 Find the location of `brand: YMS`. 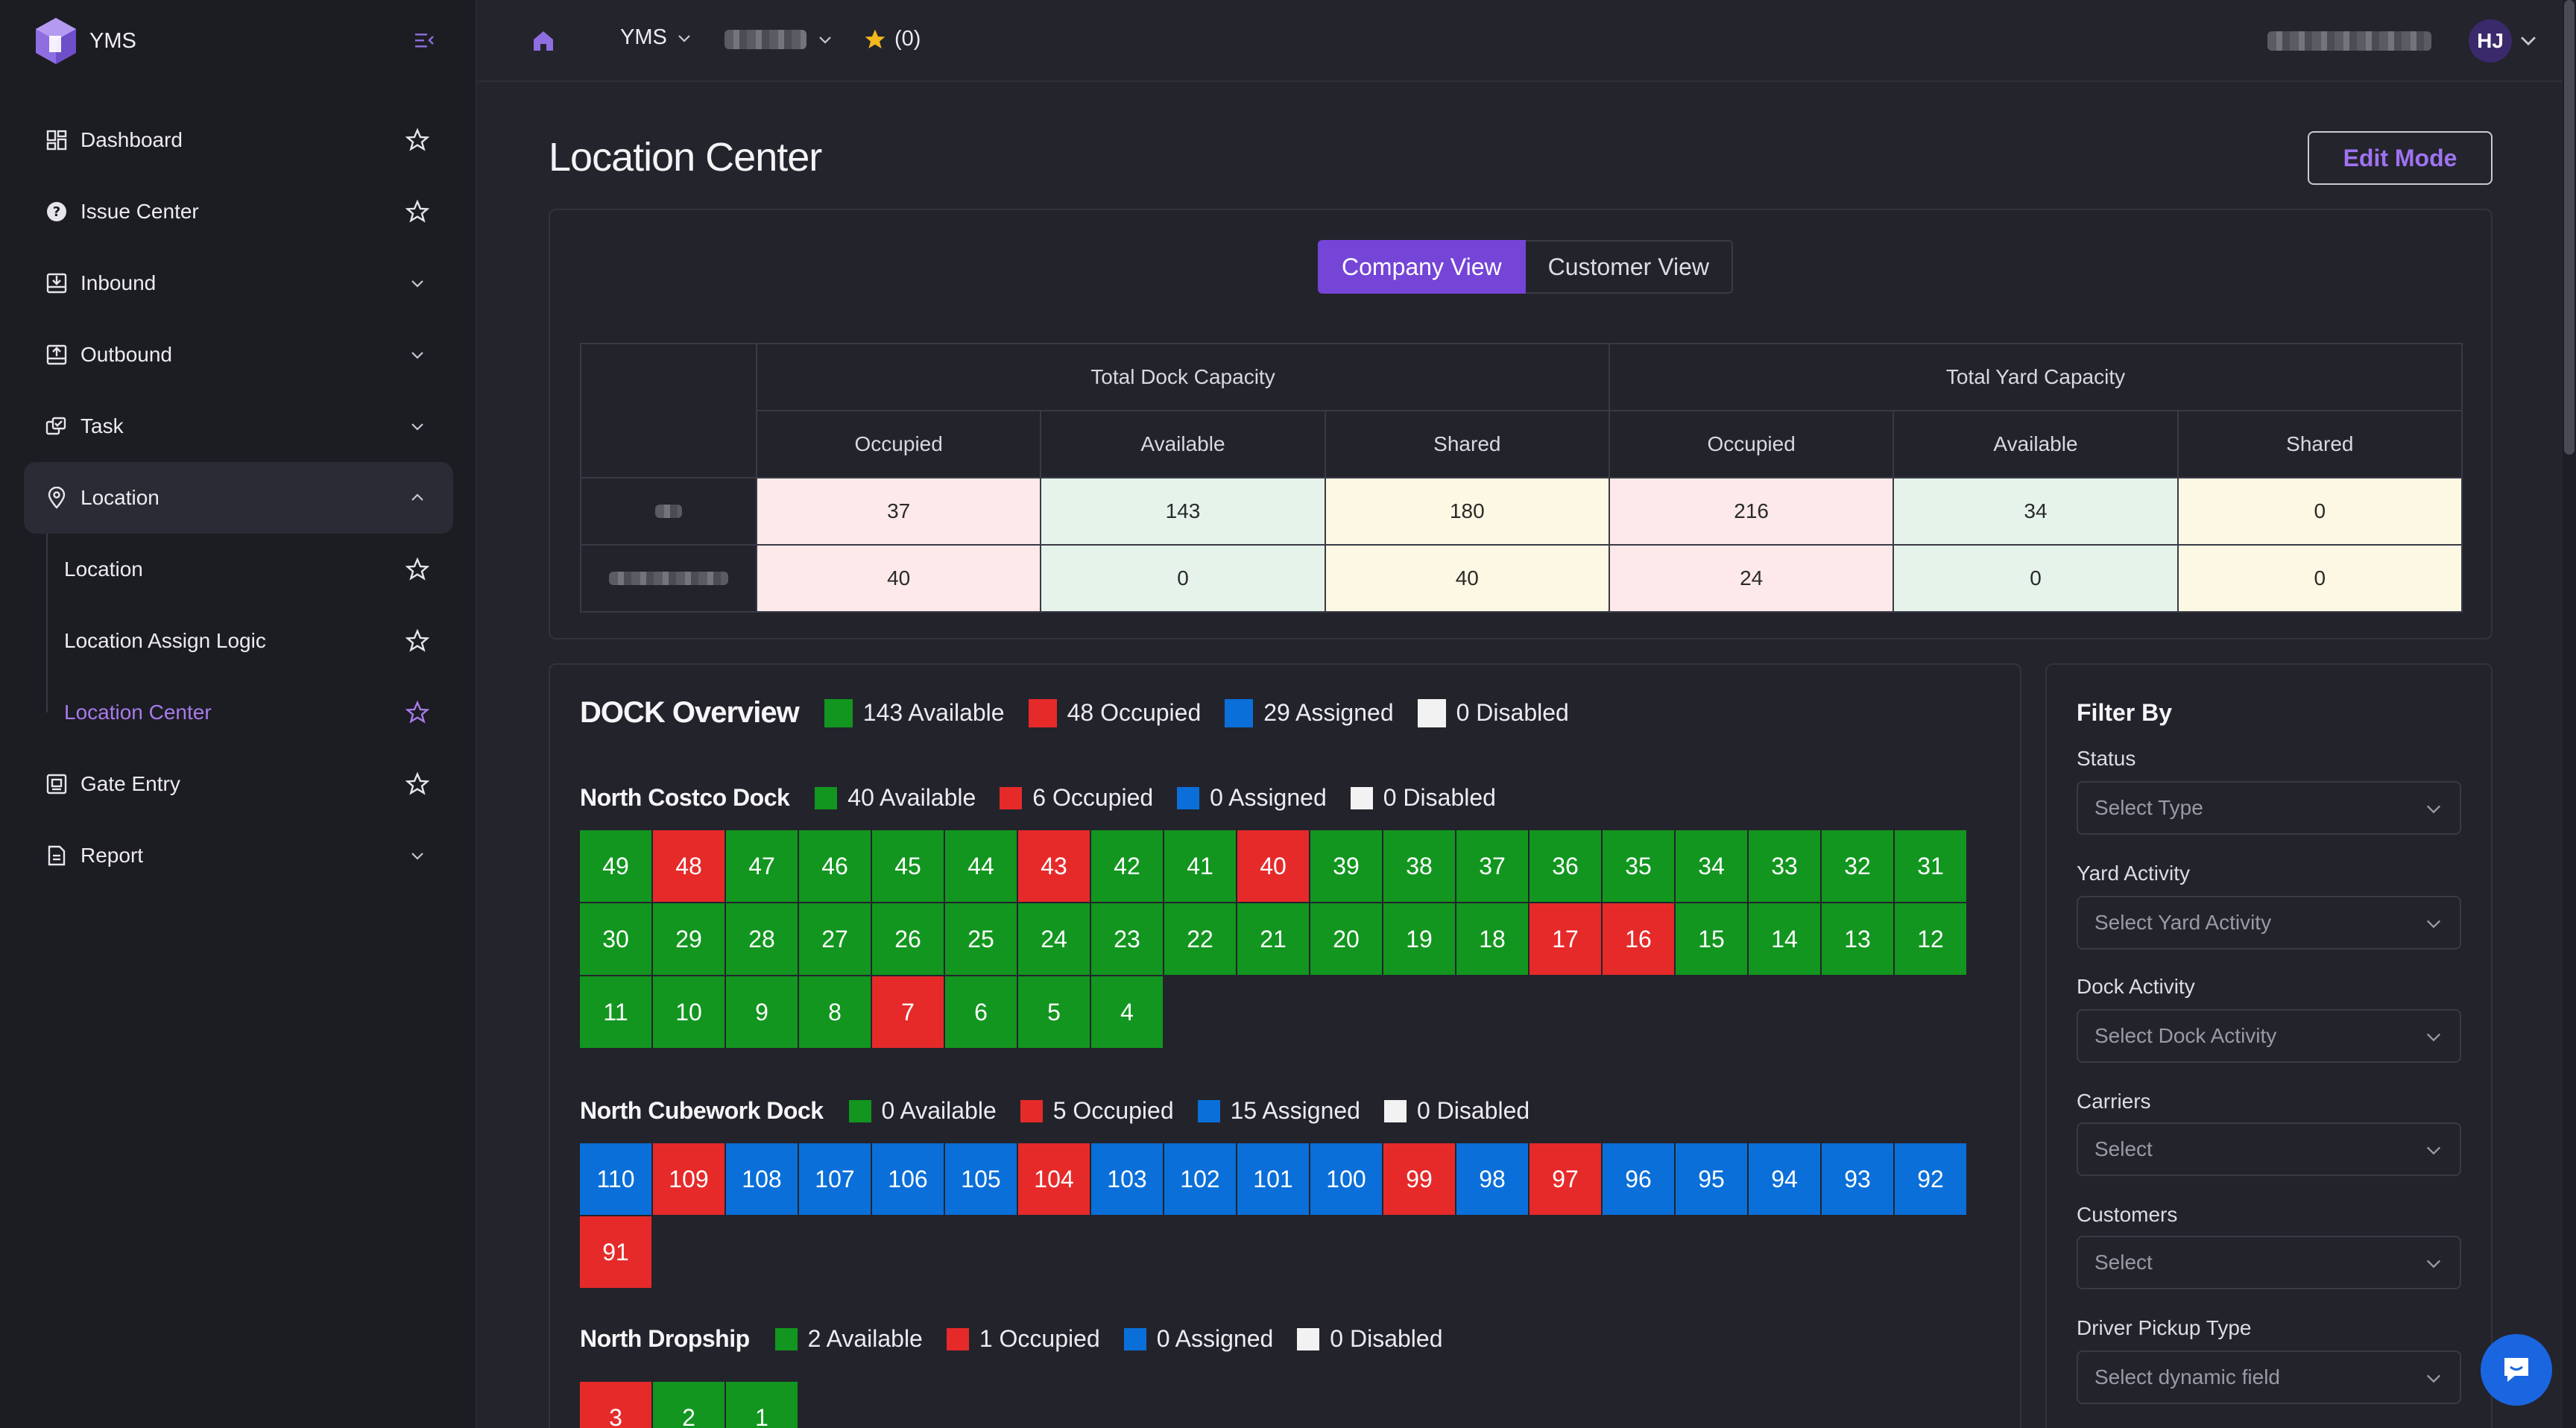

brand: YMS is located at coordinates (85, 41).